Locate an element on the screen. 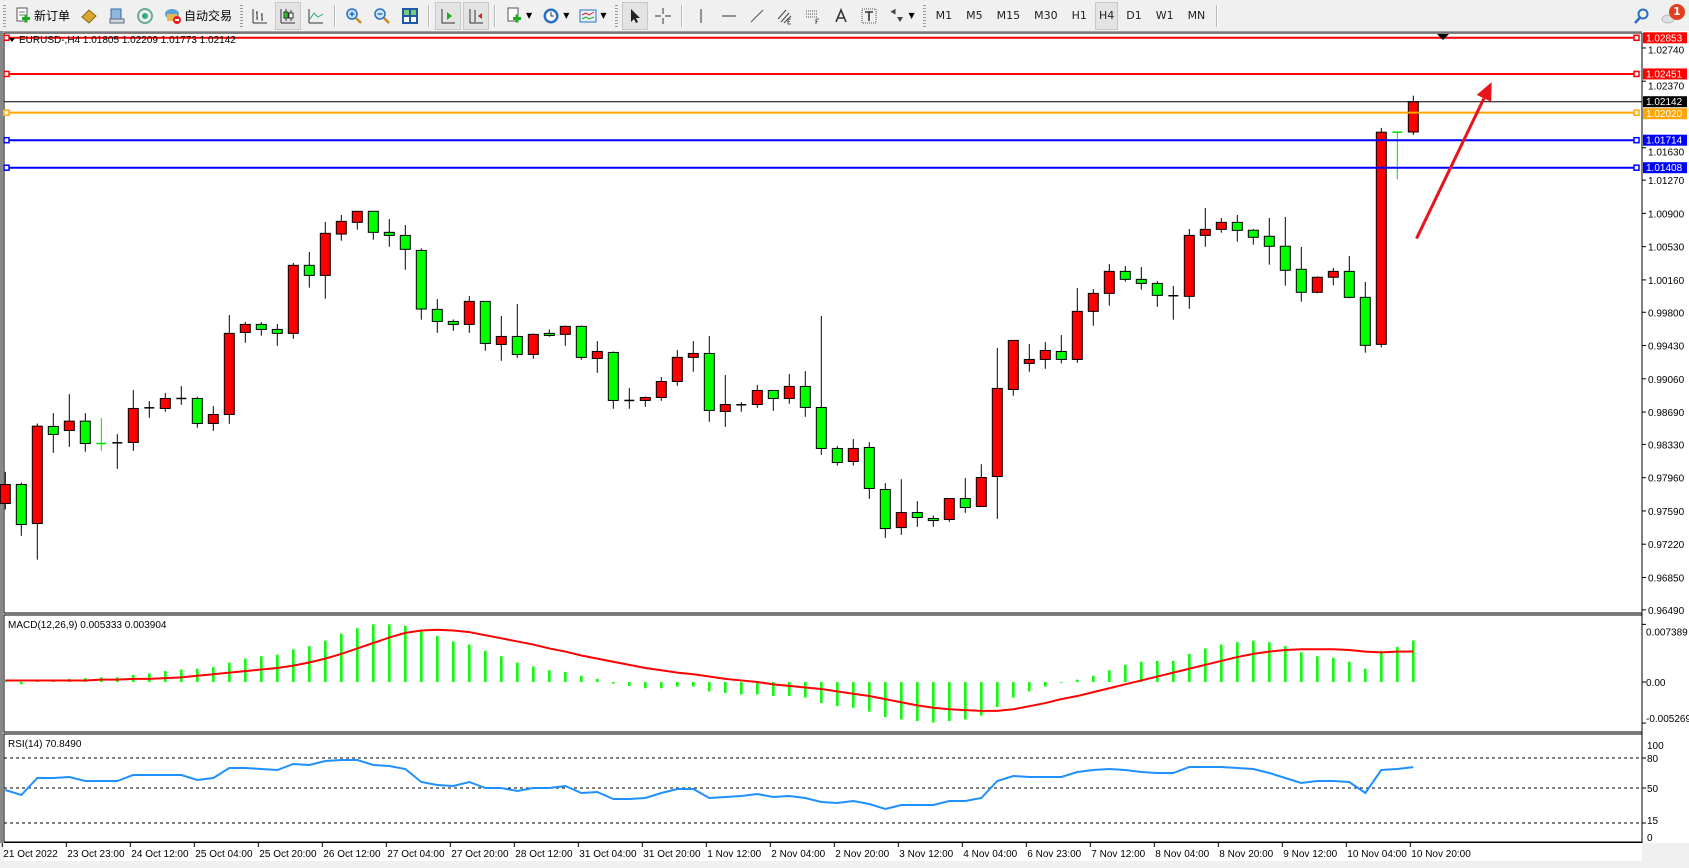 This screenshot has width=1689, height=868. time-tick-label: 26 Oct 12:00 is located at coordinates (352, 854).